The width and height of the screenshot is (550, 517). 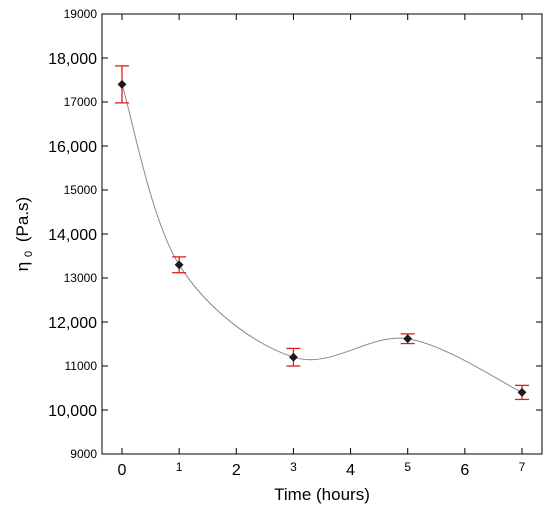 What do you see at coordinates (350, 470) in the screenshot?
I see `x-tick-label: 4` at bounding box center [350, 470].